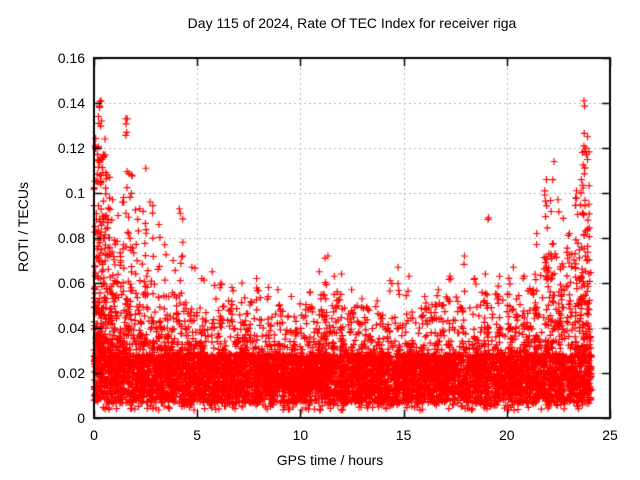 The image size is (640, 480). What do you see at coordinates (71, 58) in the screenshot?
I see `y-tick-label: 0.16` at bounding box center [71, 58].